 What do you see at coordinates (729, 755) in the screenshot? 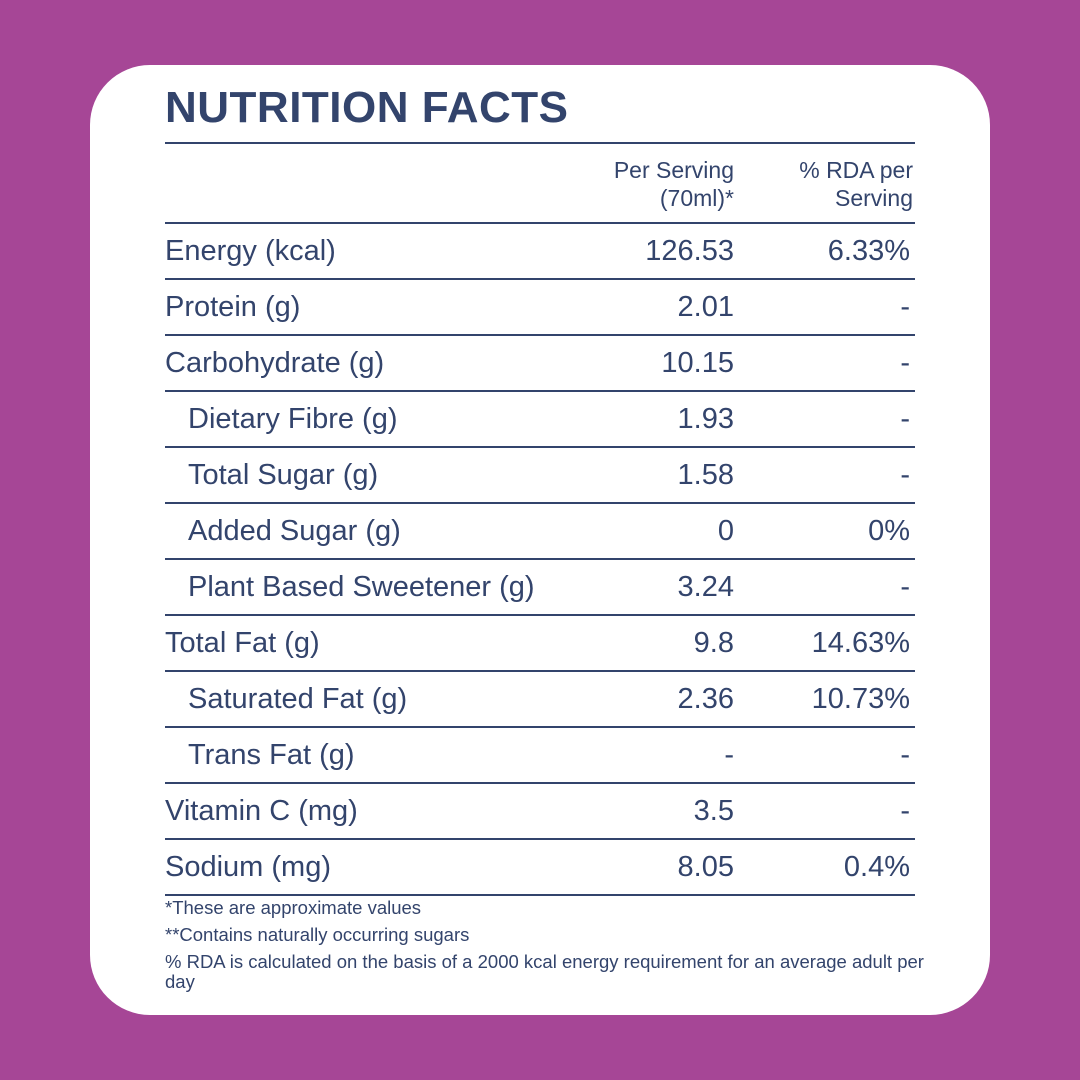
I see `per-serving-value: -` at bounding box center [729, 755].